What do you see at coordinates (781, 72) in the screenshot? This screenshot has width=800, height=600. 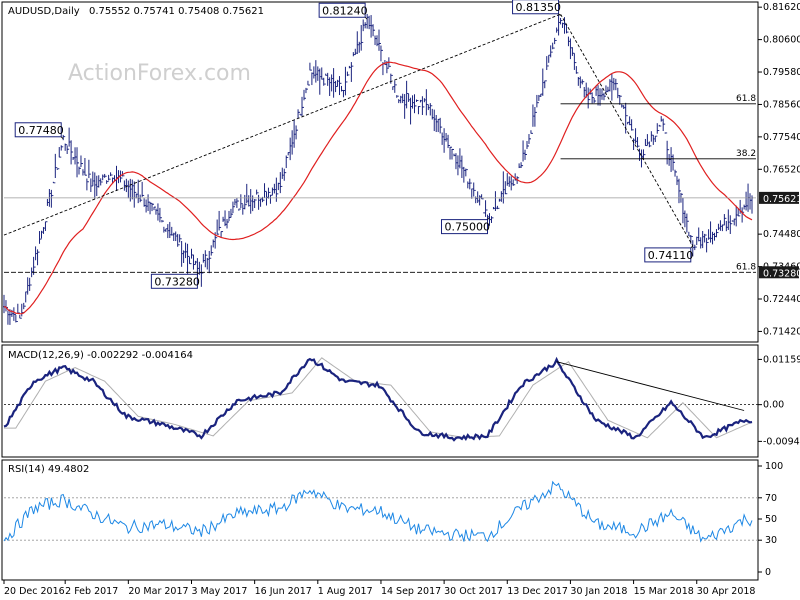 I see `price-y-tick-label: 0.79580` at bounding box center [781, 72].